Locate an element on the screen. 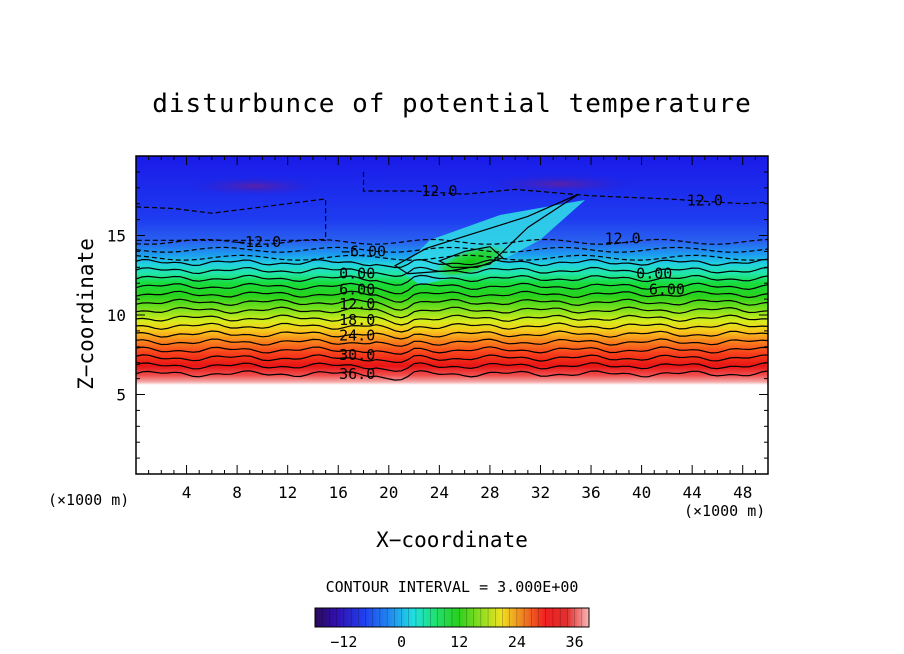 This screenshot has width=904, height=654. x-tick-label: 24 is located at coordinates (439, 492).